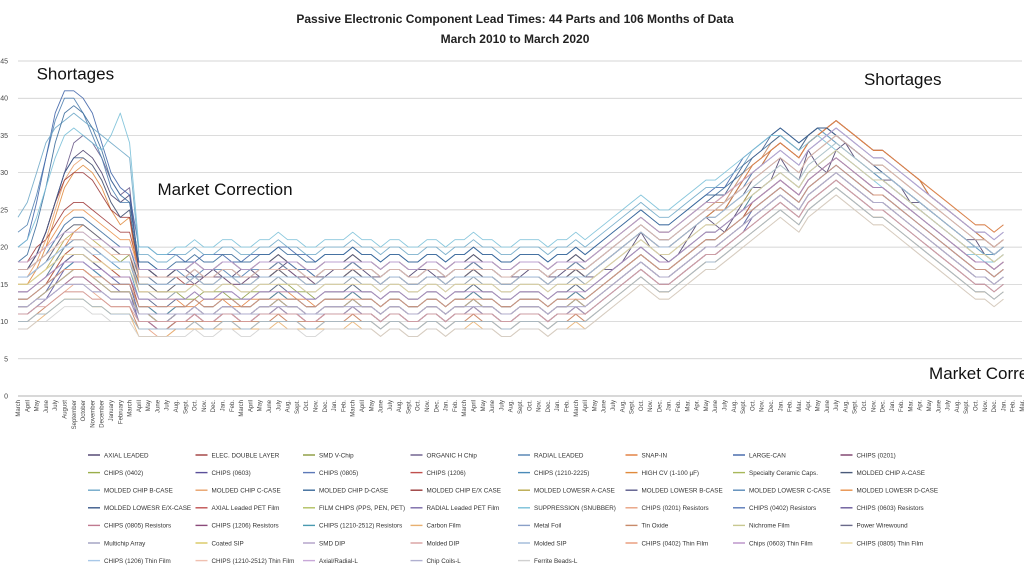 This screenshot has width=1024, height=566. Describe the element at coordinates (245, 526) in the screenshot. I see `legend-entry: CHIPS (1206) Resistors` at that location.